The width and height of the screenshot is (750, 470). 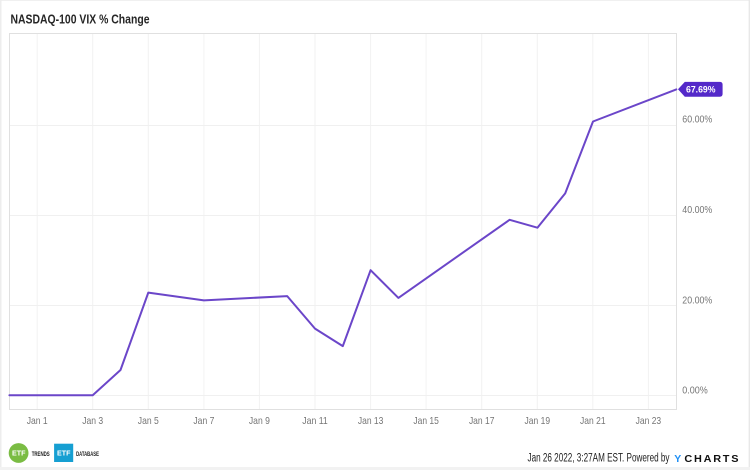 What do you see at coordinates (695, 391) in the screenshot?
I see `svg-text: 0.00%` at bounding box center [695, 391].